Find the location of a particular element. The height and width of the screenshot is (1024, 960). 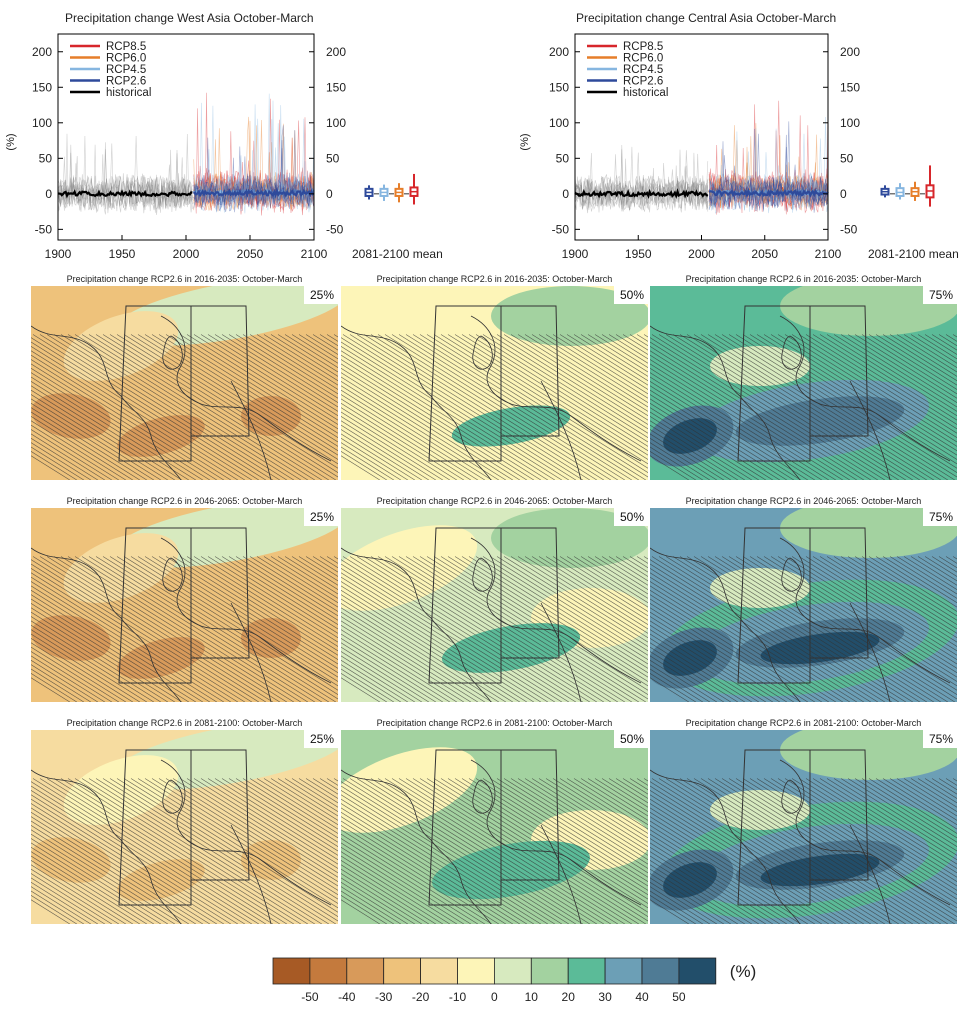

mean-box-rcp85 is located at coordinates (930, 186).